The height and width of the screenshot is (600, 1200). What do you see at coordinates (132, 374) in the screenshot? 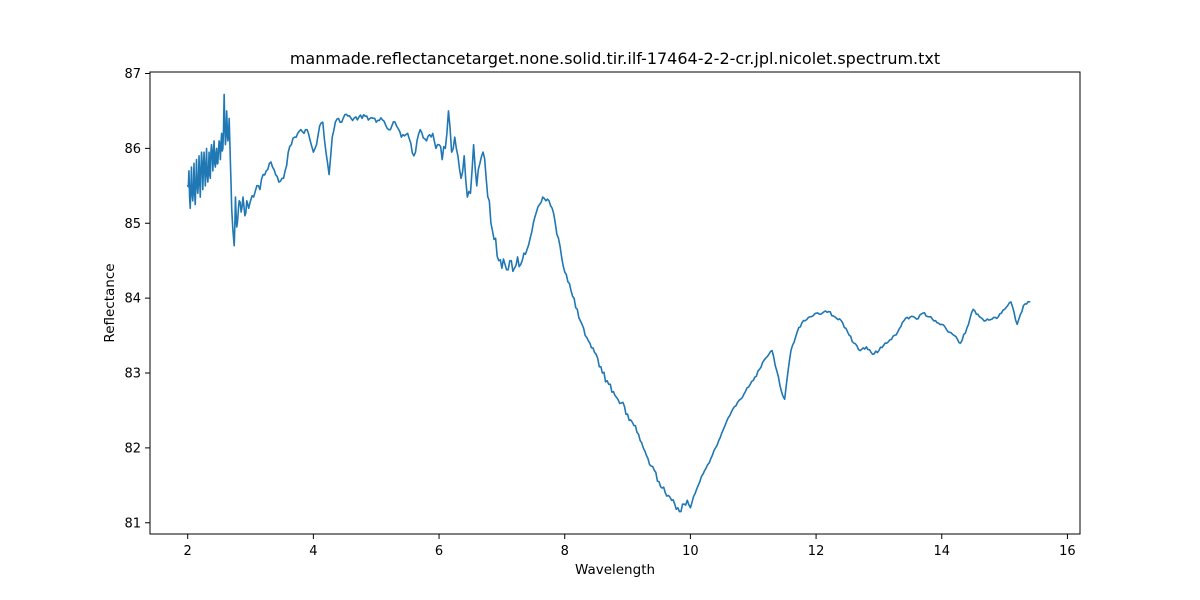
I see `y-tick-label: 83` at bounding box center [132, 374].